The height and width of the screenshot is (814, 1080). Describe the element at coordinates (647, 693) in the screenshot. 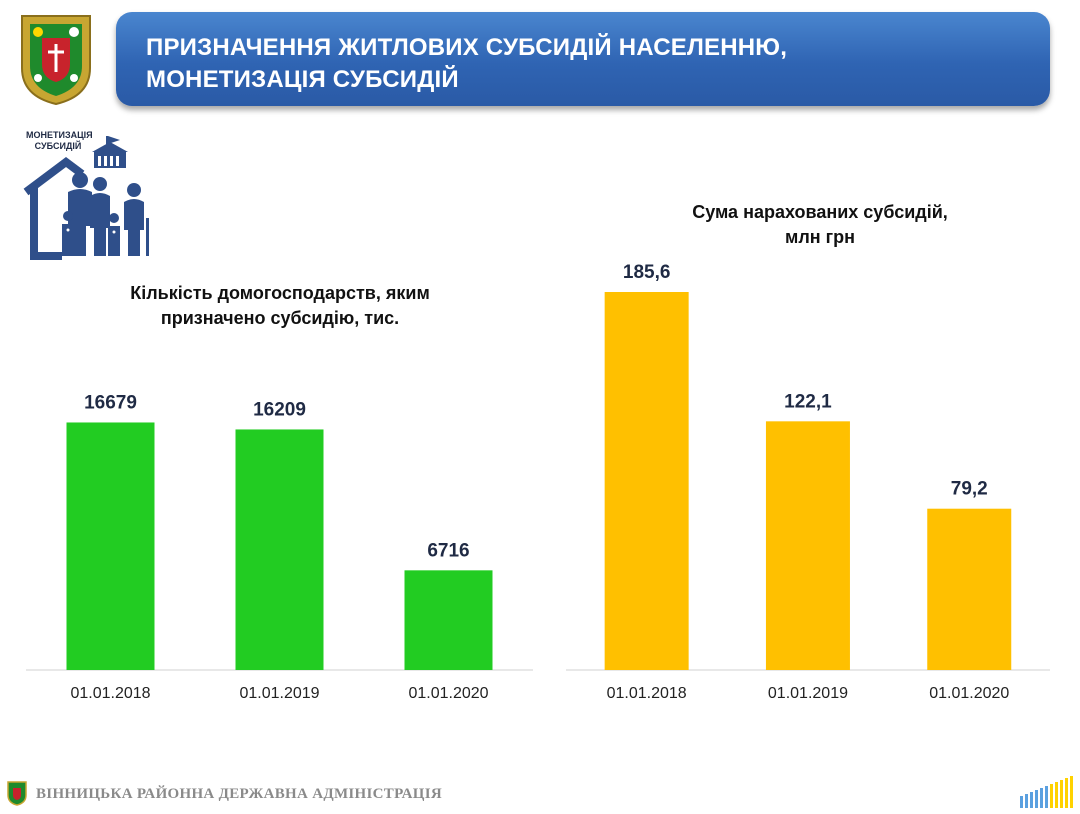

I see `chart2-tick-label: 01.01.2018` at that location.